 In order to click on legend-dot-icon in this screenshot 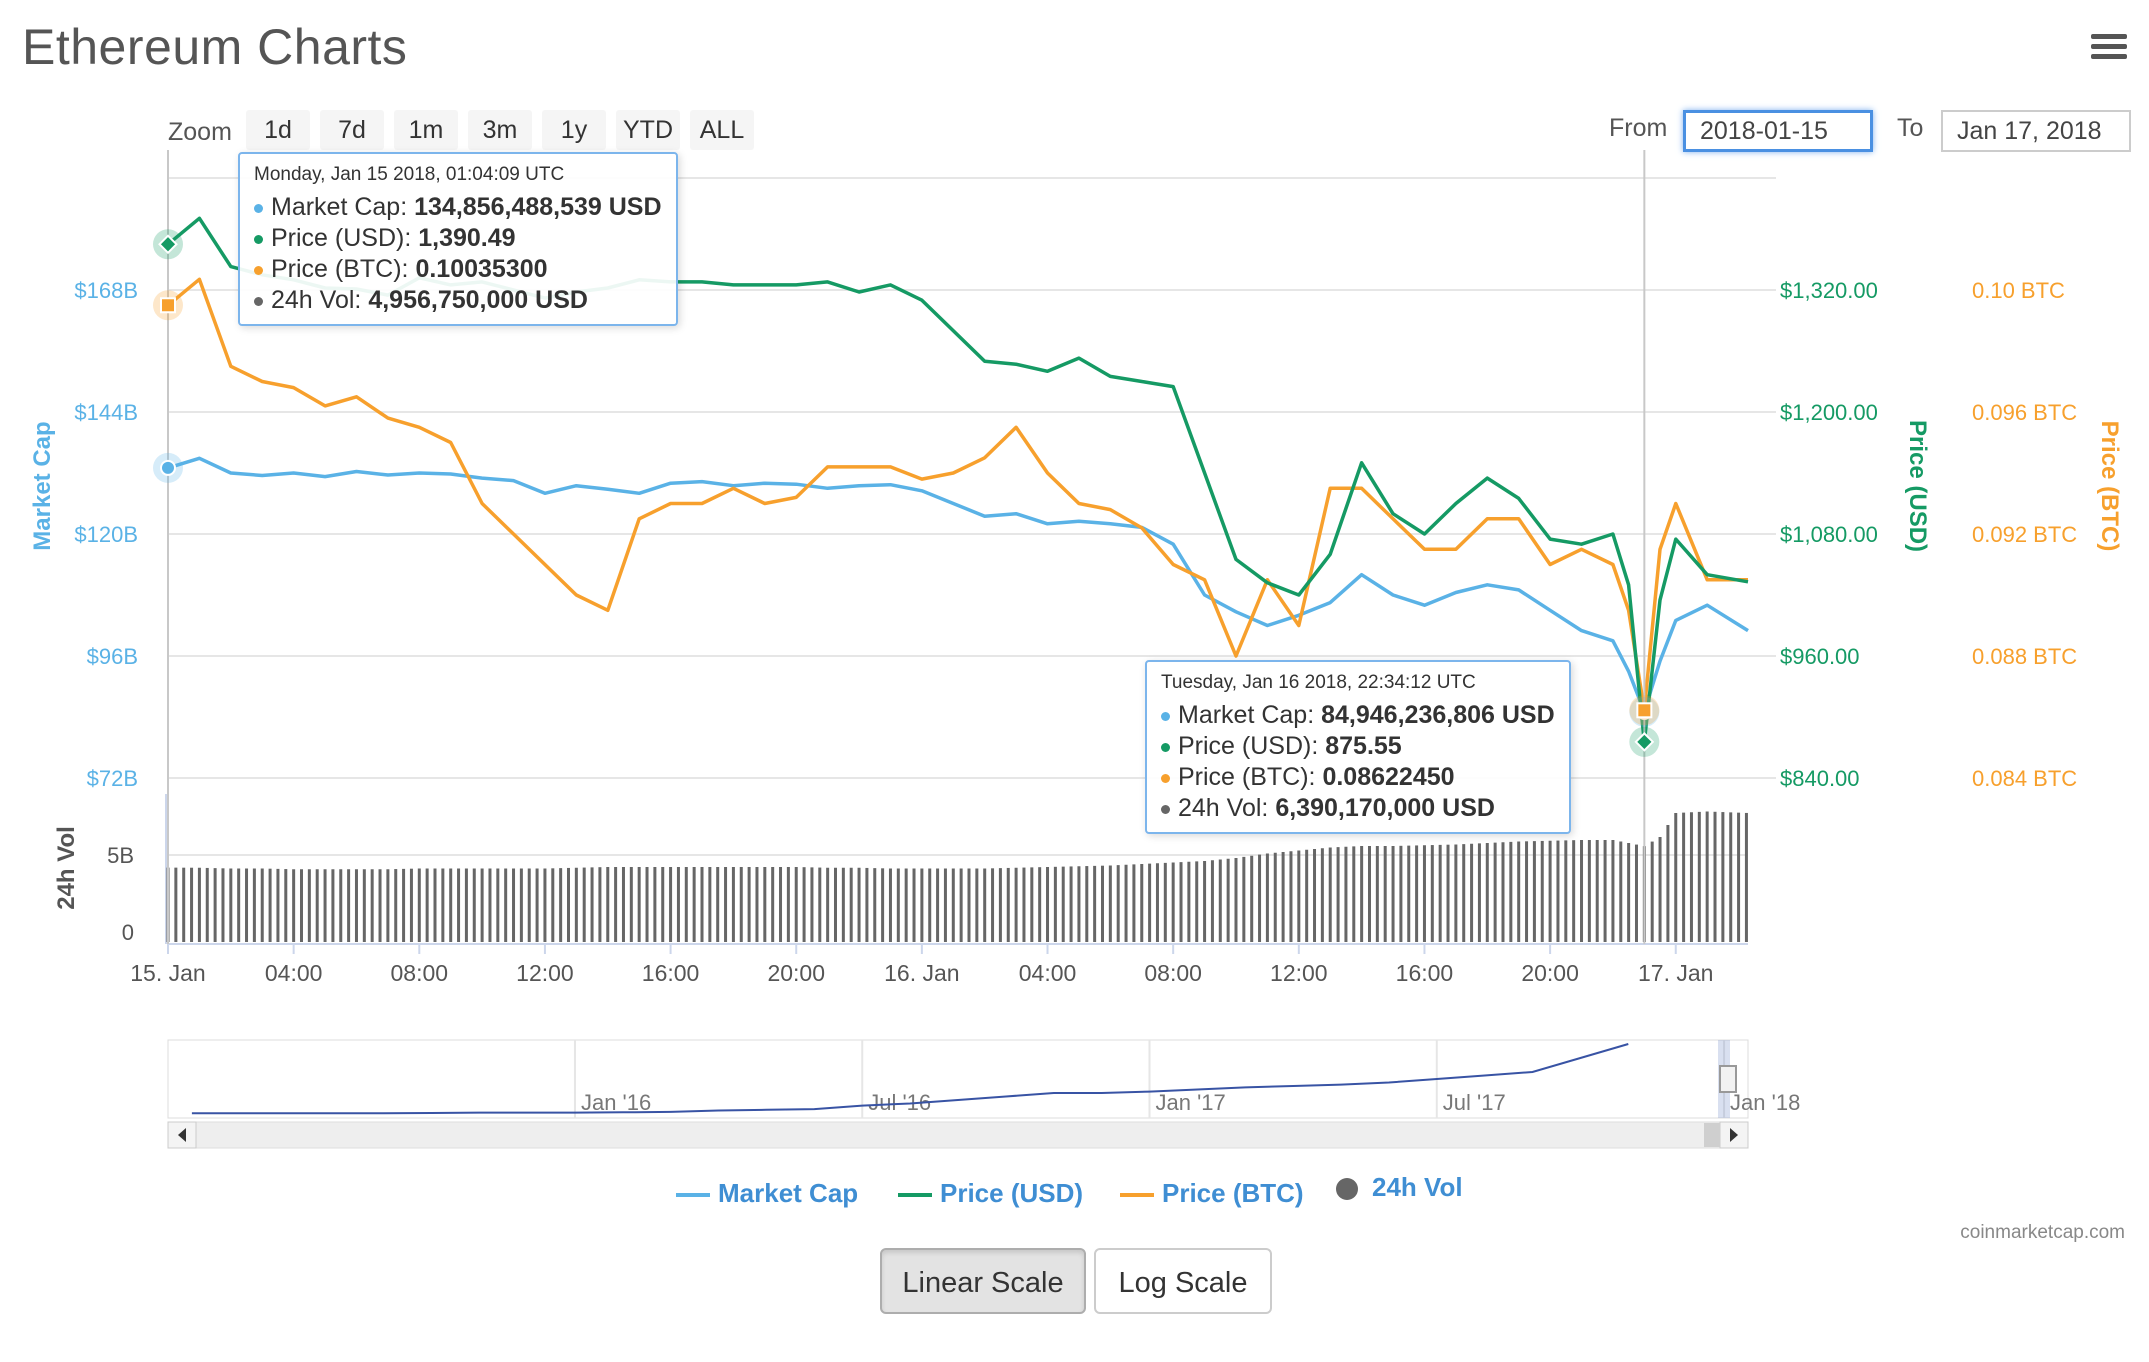, I will do `click(1347, 1189)`.